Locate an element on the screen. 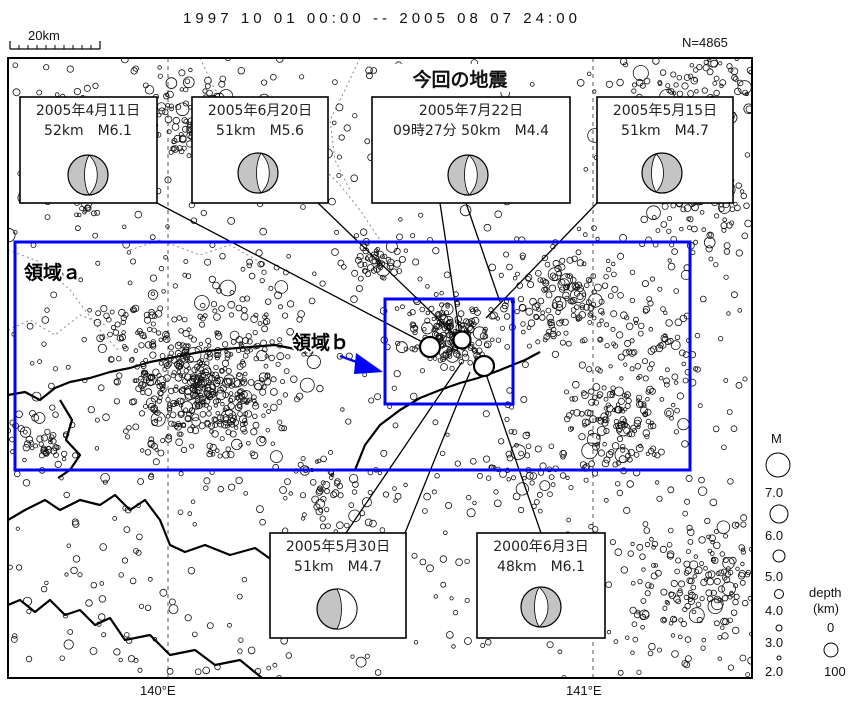  focal-box: 2005年5月30日 51km M4.7 is located at coordinates (338, 585).